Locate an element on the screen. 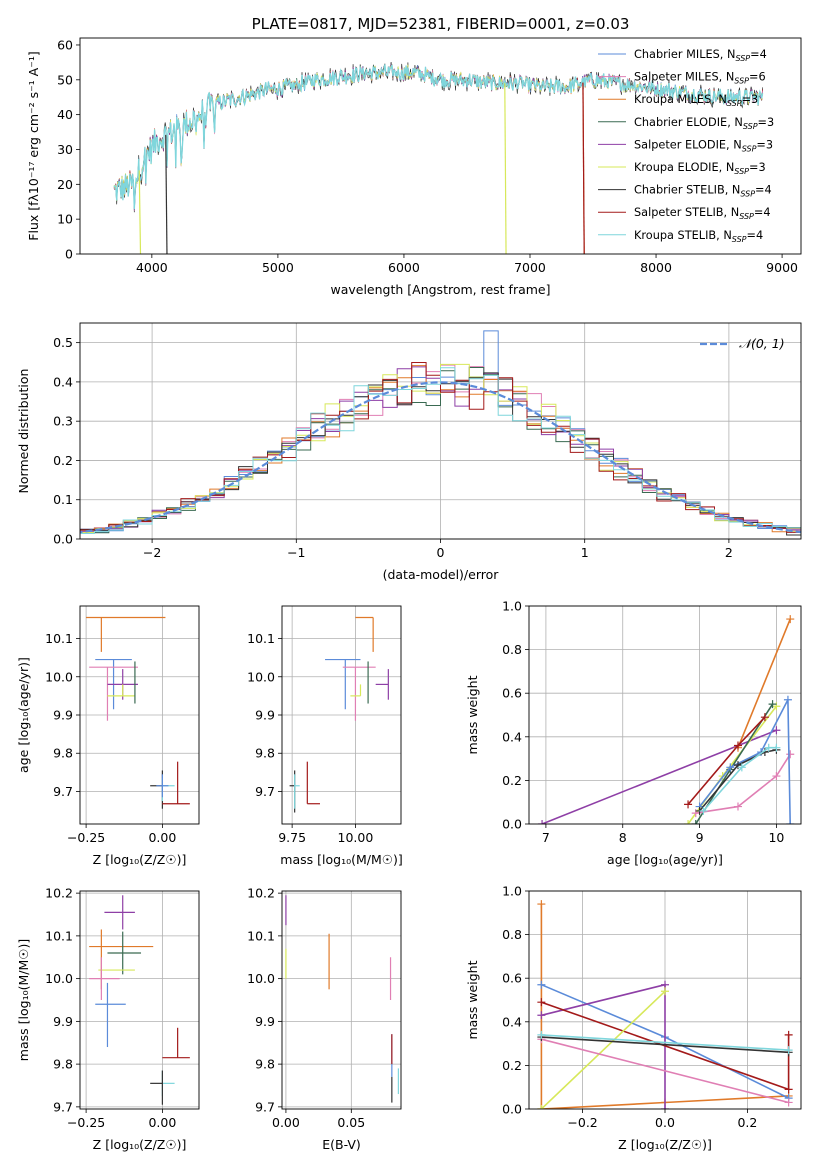  errorbar-point-chabrier_stelib is located at coordinates (156, 1087).